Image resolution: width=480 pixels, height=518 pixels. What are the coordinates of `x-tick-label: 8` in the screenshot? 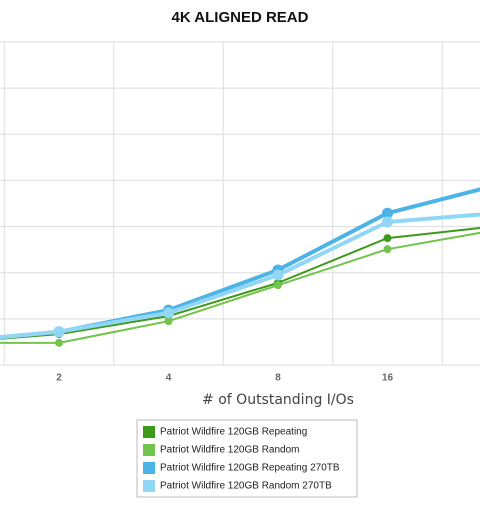 It's located at (278, 378).